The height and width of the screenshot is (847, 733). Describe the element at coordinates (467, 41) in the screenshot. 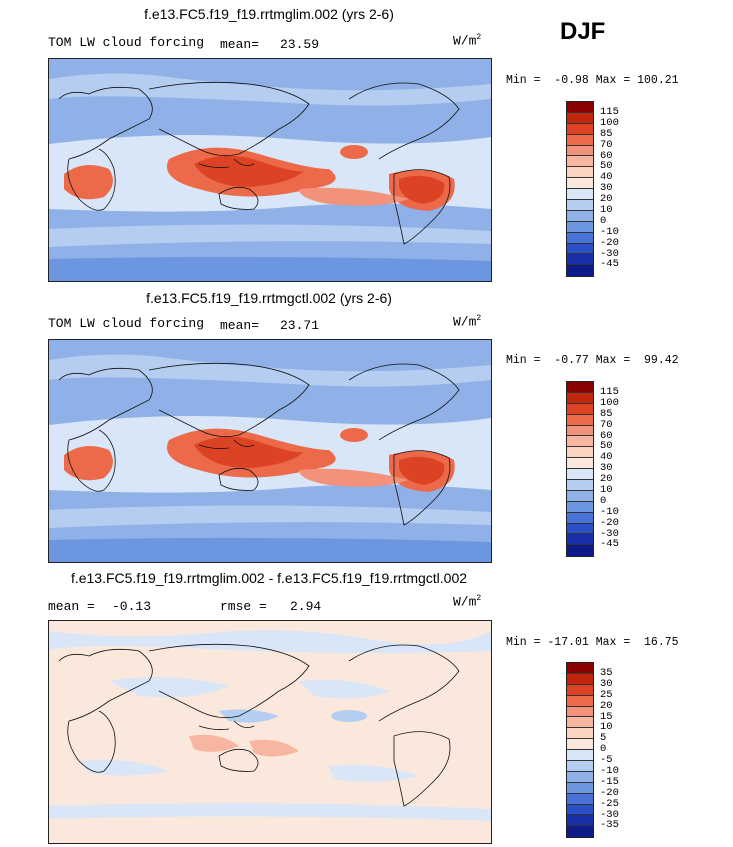

I see `panel1-units: W/m2` at that location.